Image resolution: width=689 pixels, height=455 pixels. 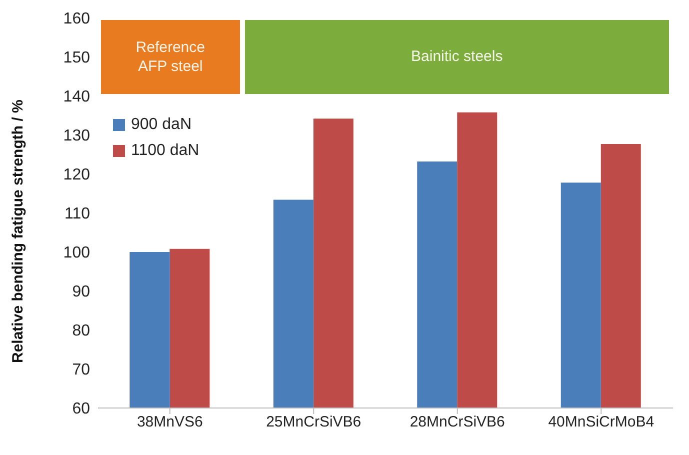 What do you see at coordinates (81, 409) in the screenshot?
I see `y-tick-label: 60` at bounding box center [81, 409].